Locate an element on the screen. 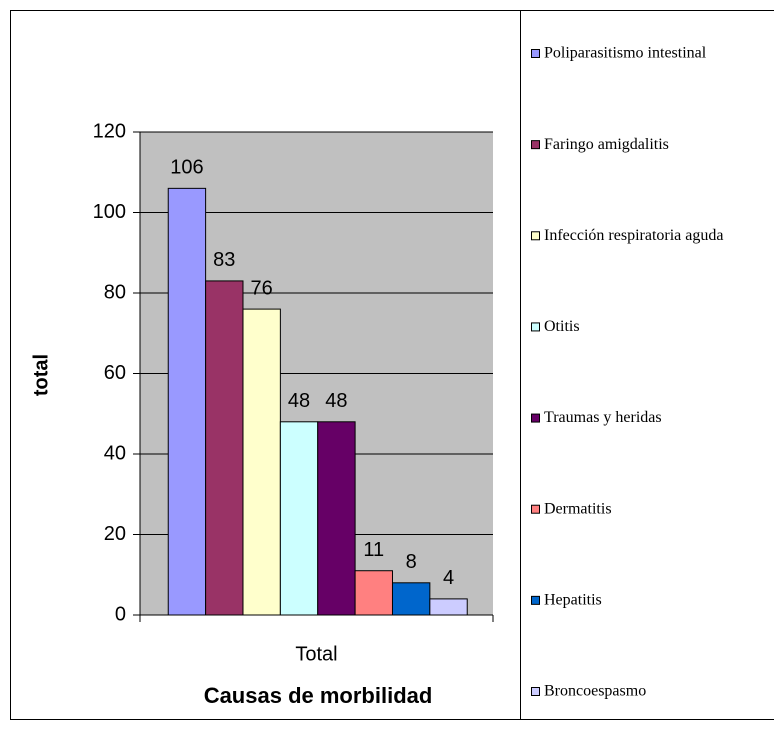 This screenshot has height=731, width=774. data-label: 4 is located at coordinates (448, 578).